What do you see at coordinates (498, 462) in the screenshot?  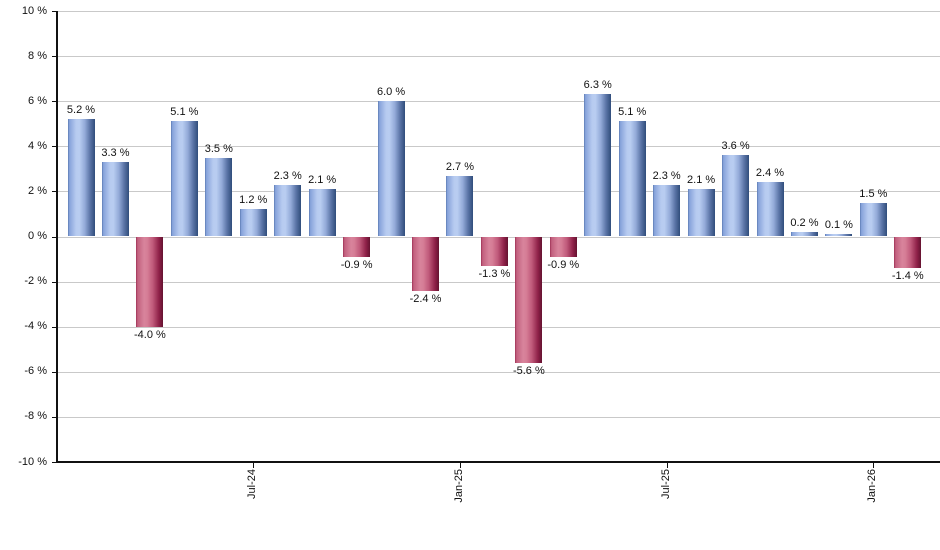 I see `x-axis-line` at bounding box center [498, 462].